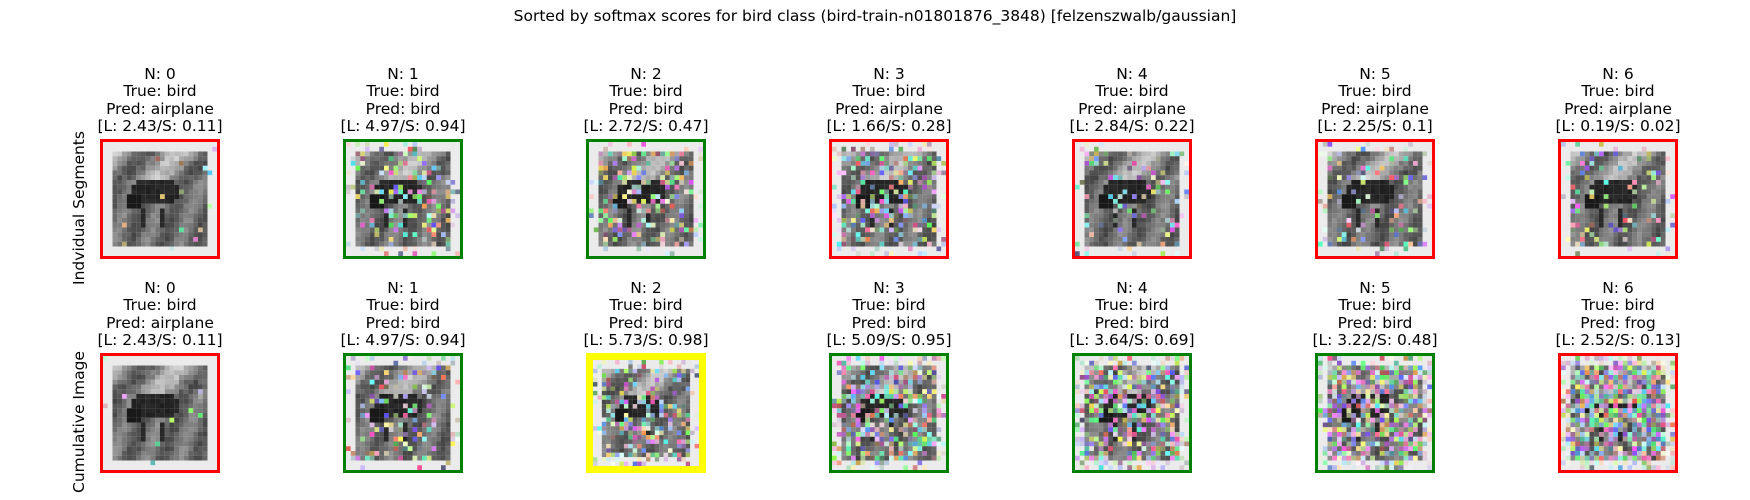 The height and width of the screenshot is (500, 1750). Describe the element at coordinates (889, 339) in the screenshot. I see `score-label: [L: 5.09/S: 0.95]` at that location.